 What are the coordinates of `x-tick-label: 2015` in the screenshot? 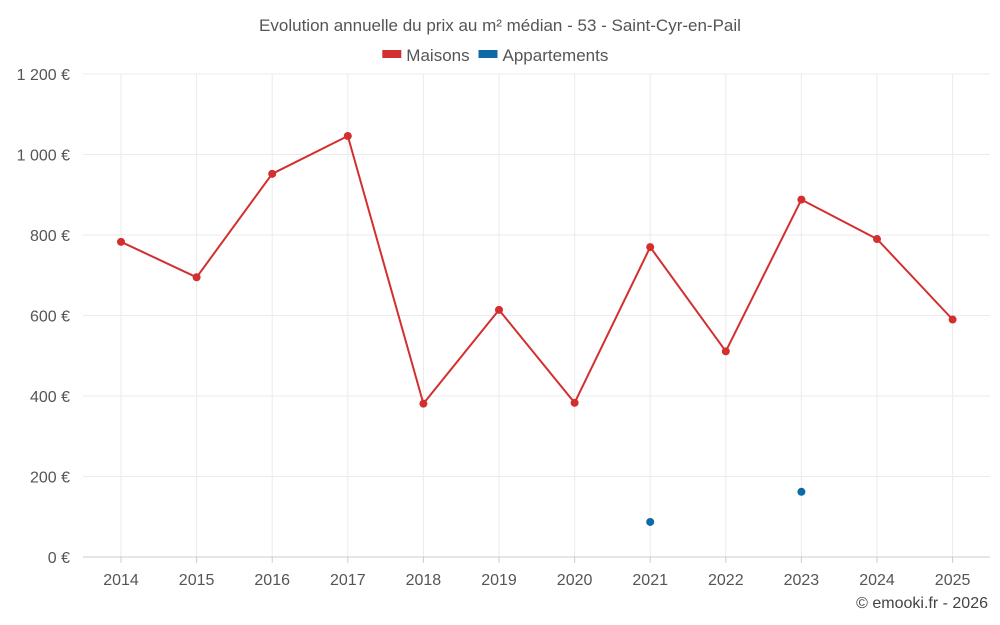 It's located at (197, 580).